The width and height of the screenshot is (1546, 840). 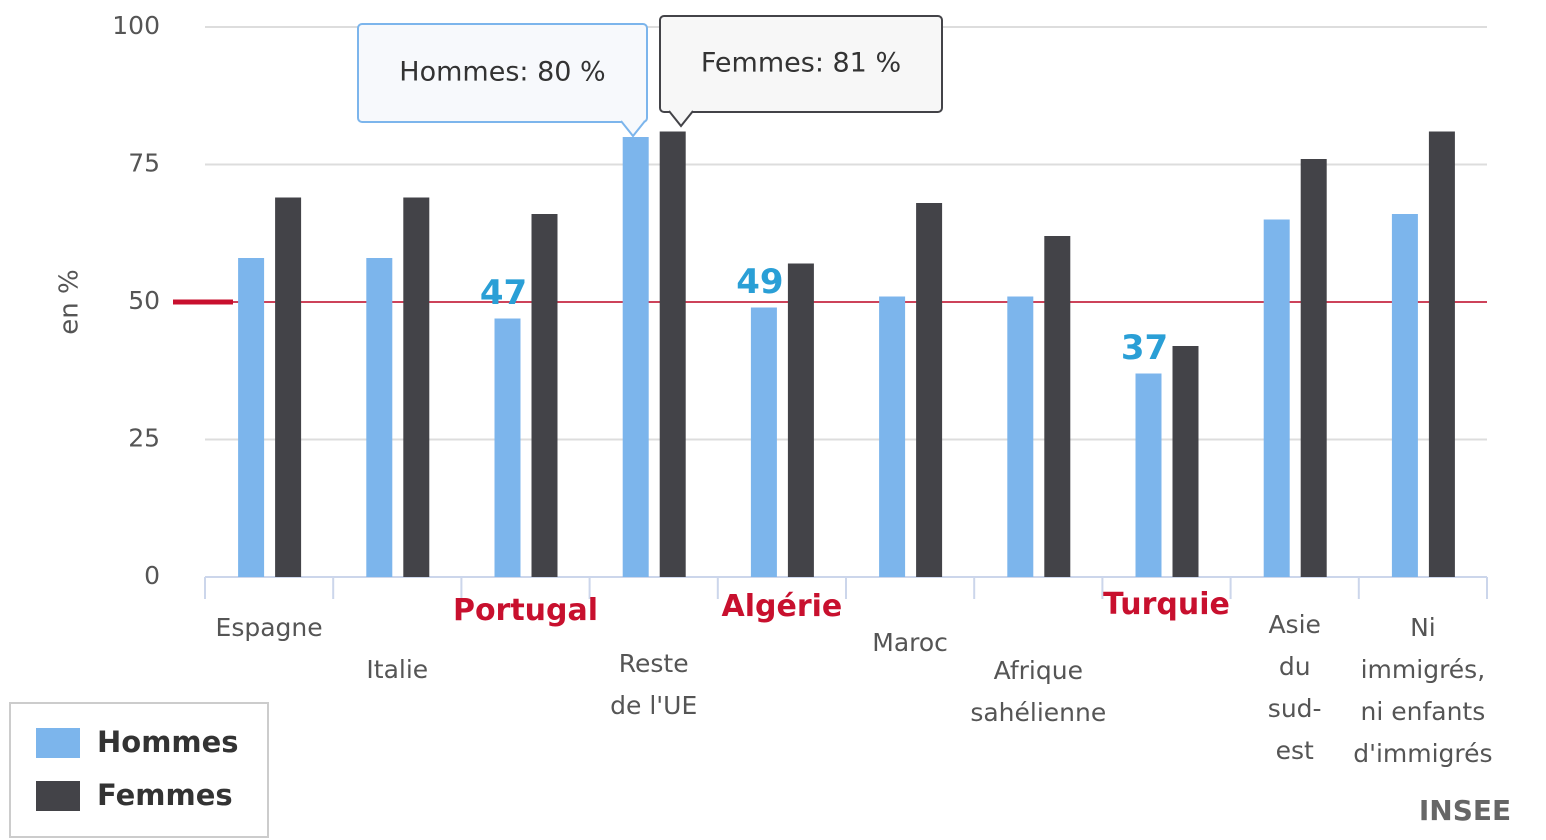 What do you see at coordinates (168, 742) in the screenshot?
I see `legend-label: Hommes` at bounding box center [168, 742].